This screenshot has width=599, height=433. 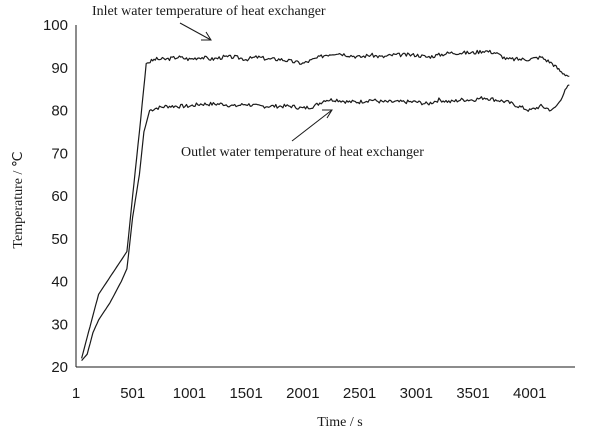 What do you see at coordinates (18, 199) in the screenshot?
I see `y-axis-label: Temperature / ℃` at bounding box center [18, 199].